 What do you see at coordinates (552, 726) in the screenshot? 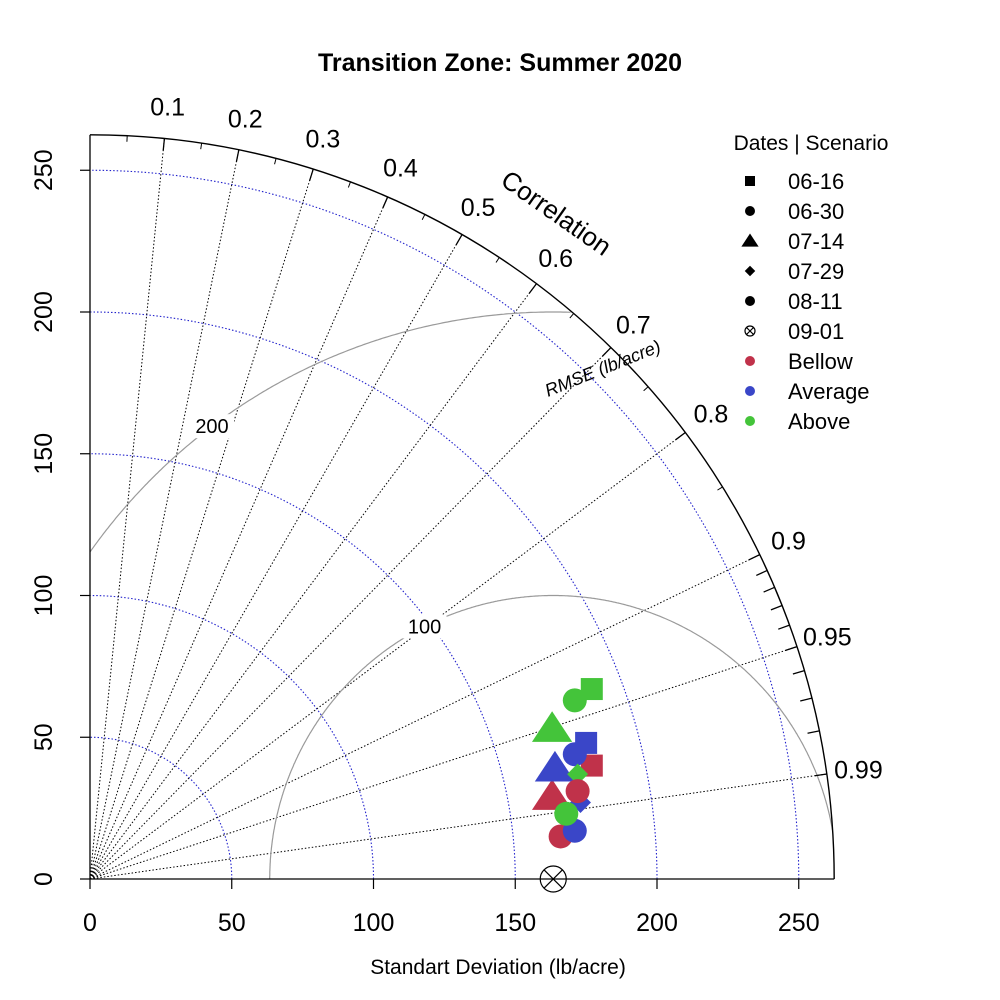
I see `point-07-14-above` at bounding box center [552, 726].